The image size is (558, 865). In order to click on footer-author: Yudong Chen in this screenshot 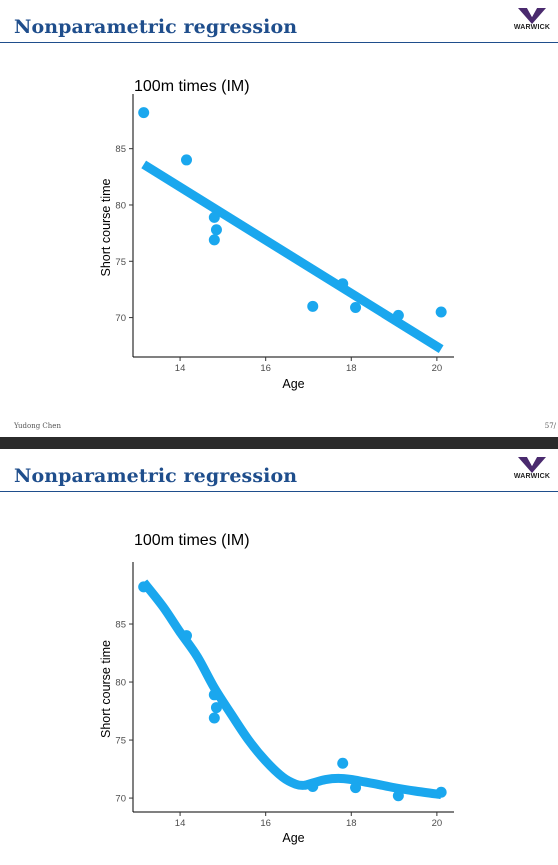, I will do `click(37, 426)`.